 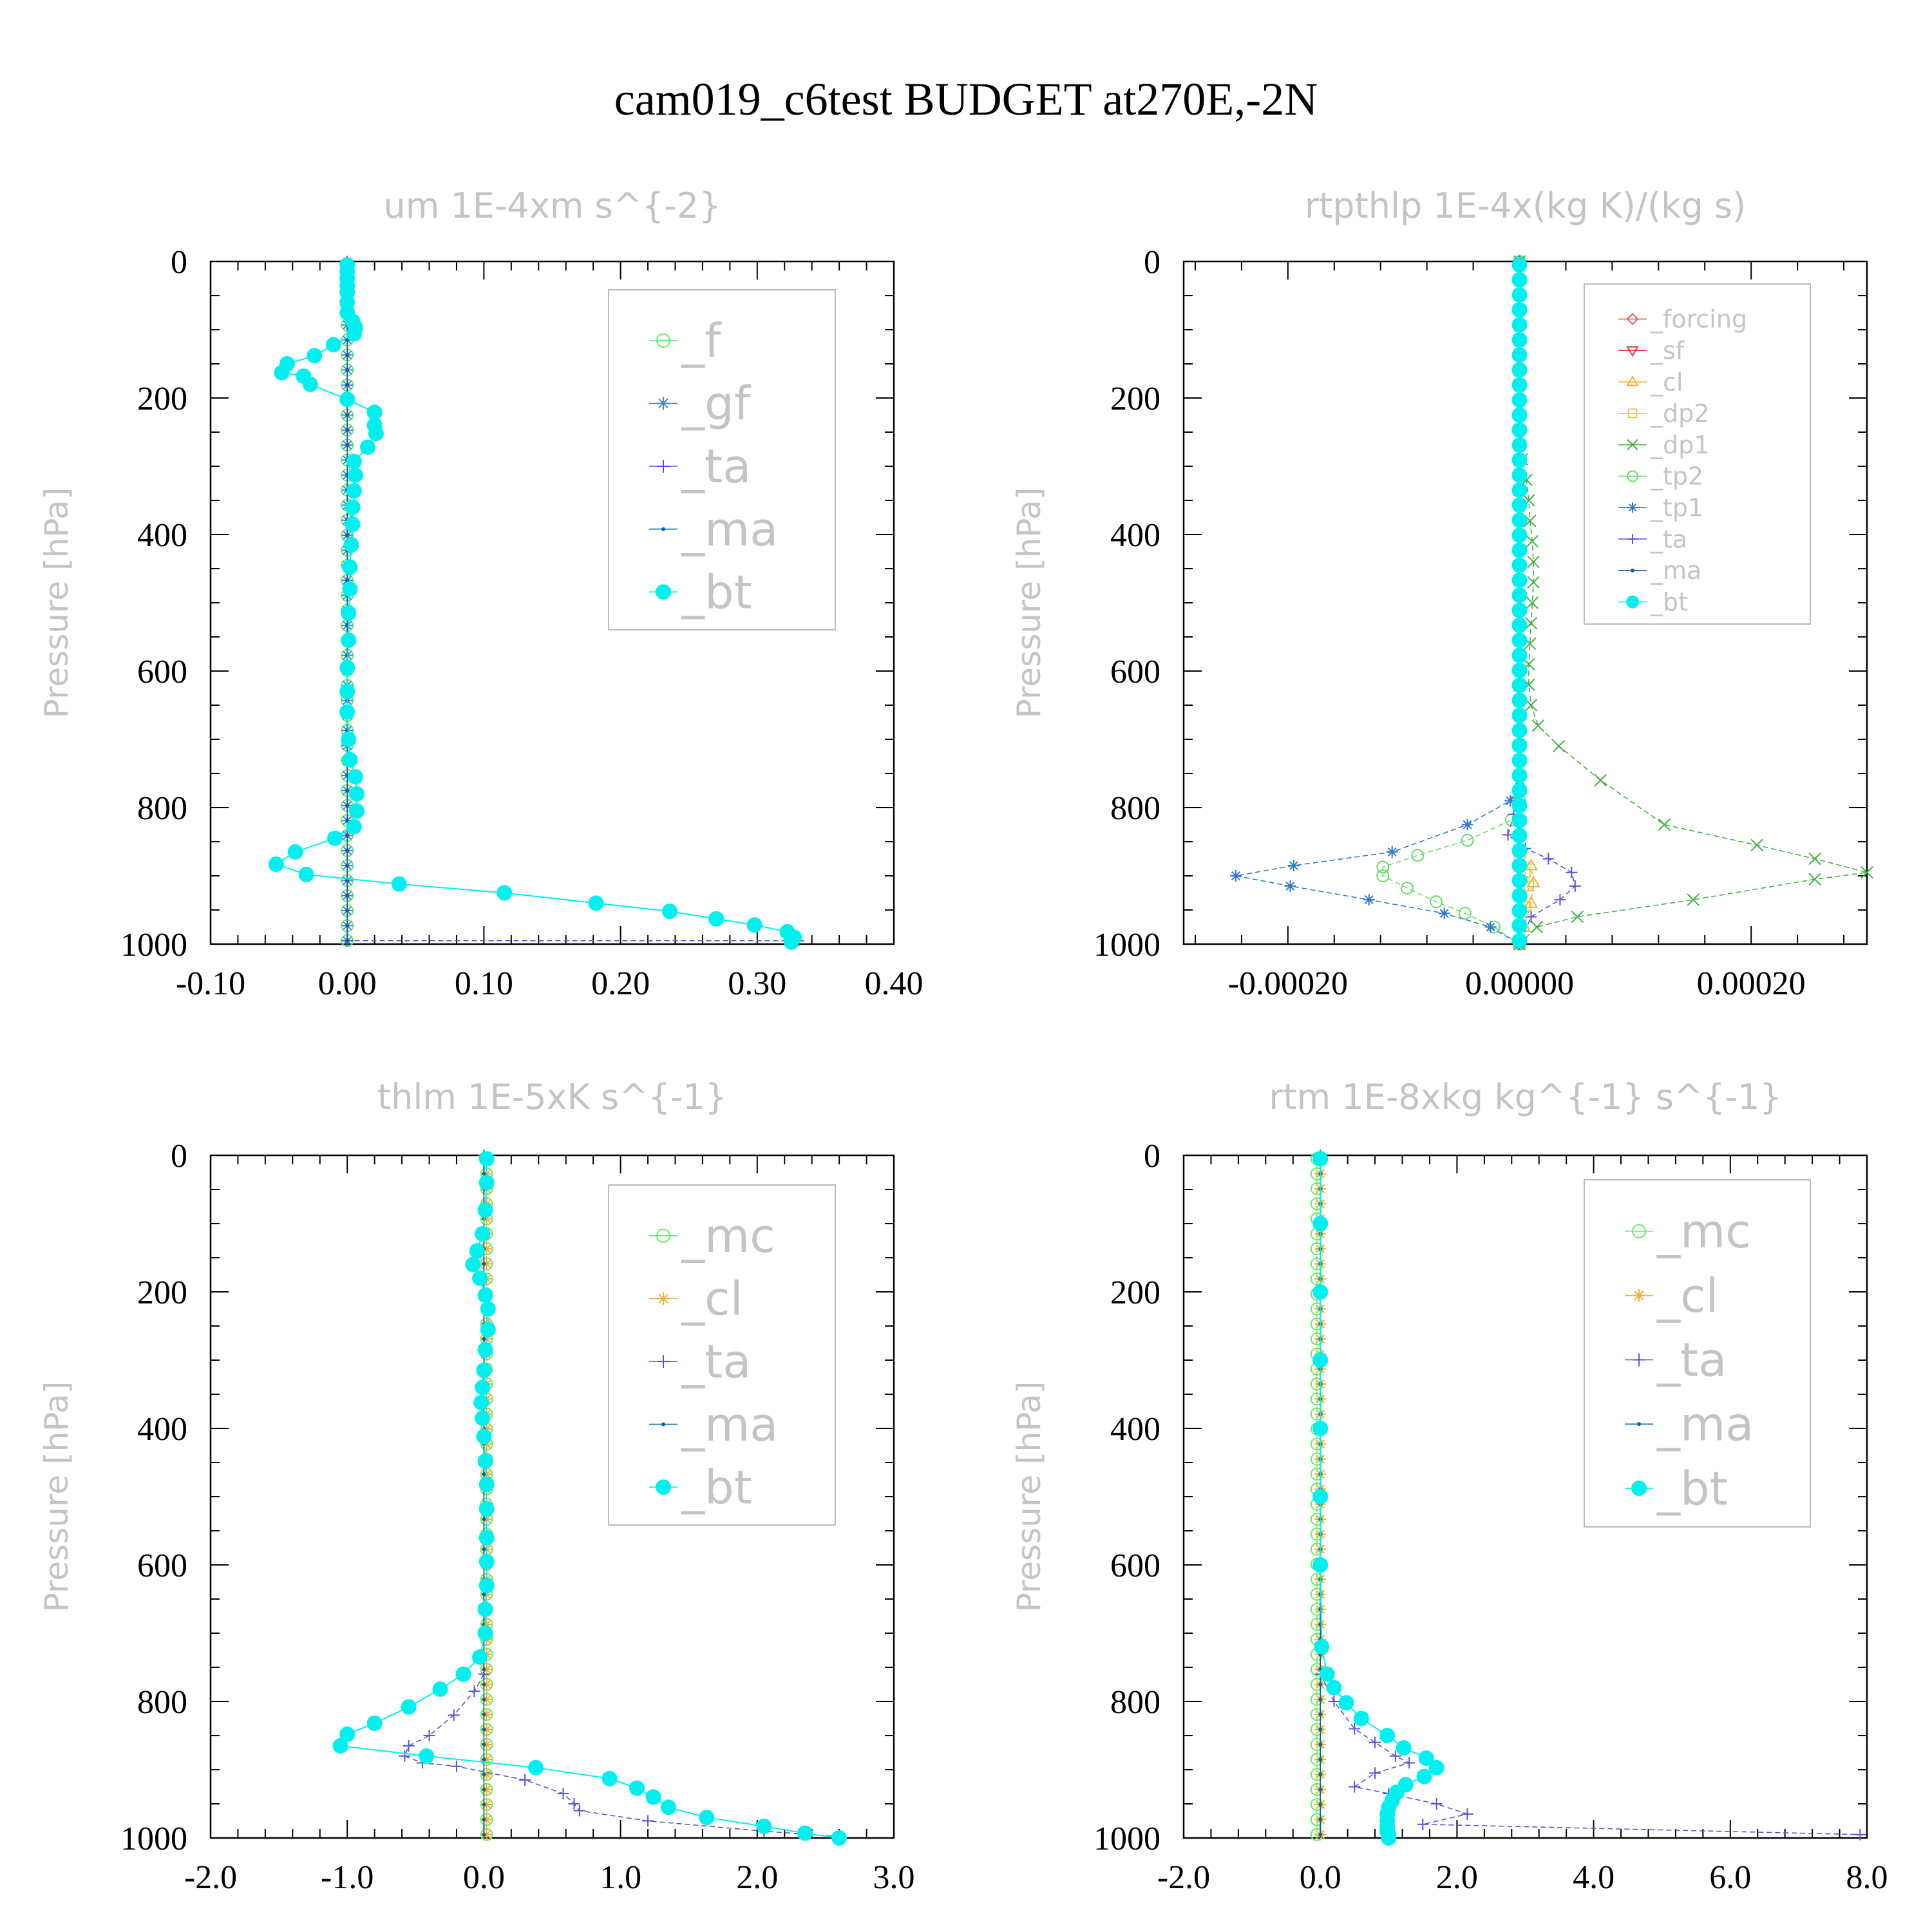 I want to click on x-tick-label: 2.0, so click(x=757, y=1878).